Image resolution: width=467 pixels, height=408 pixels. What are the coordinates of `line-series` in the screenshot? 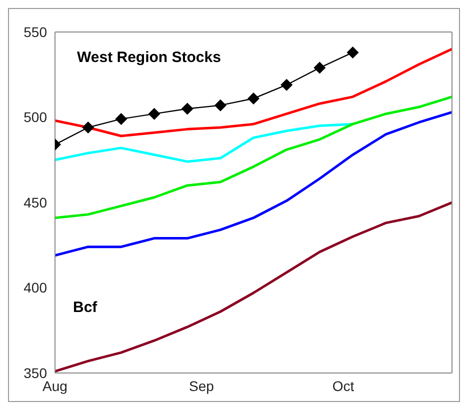 It's located at (204, 142).